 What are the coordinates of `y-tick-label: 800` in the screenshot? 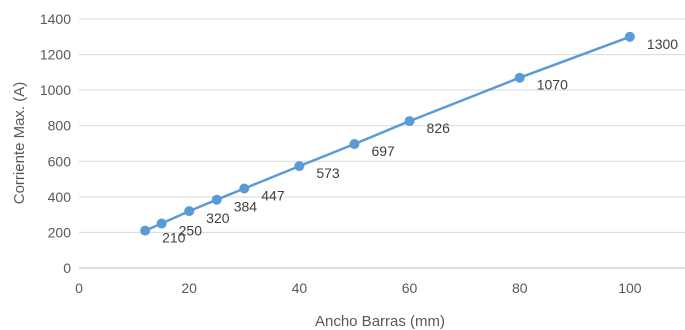 It's located at (60, 126).